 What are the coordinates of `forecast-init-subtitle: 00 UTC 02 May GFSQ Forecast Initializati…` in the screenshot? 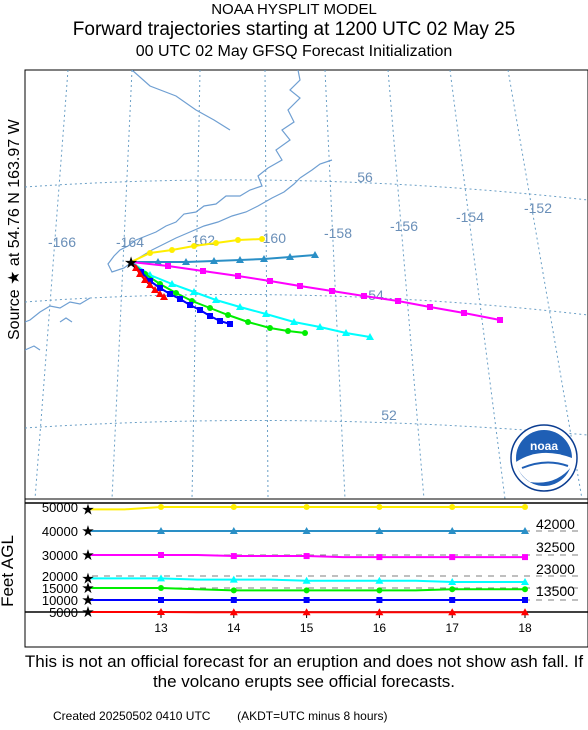 It's located at (294, 51).